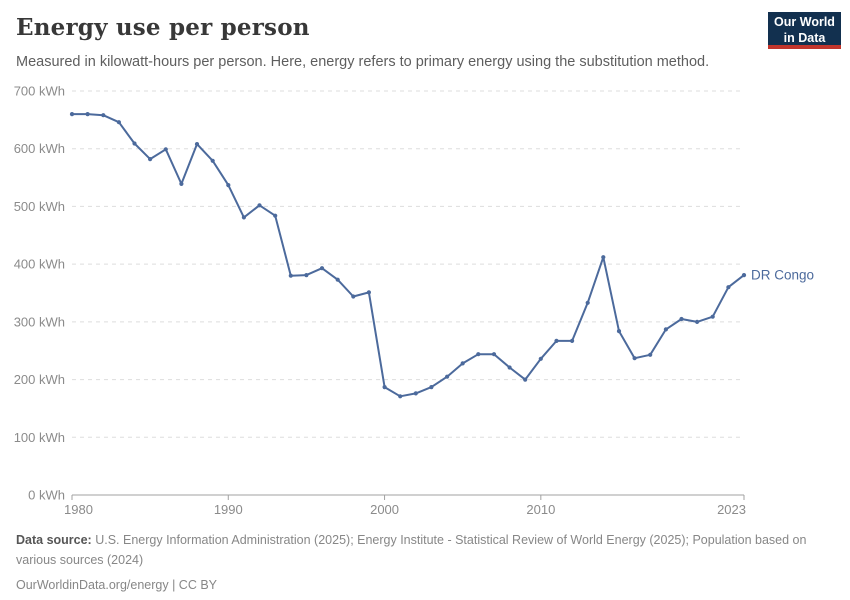 The height and width of the screenshot is (600, 850). I want to click on y-tick-label: 100 kWh, so click(39, 437).